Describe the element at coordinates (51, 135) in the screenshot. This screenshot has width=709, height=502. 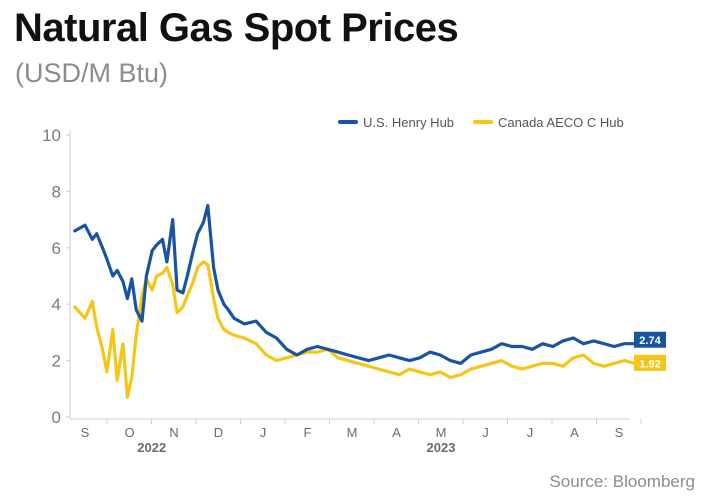
I see `y-tick-label: 10` at that location.